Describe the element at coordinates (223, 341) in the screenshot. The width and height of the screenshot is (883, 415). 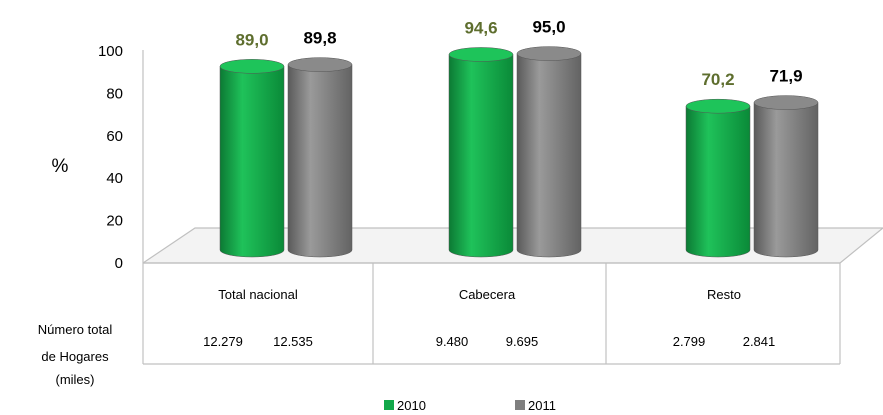
I see `table-value-2010: 12.279` at that location.